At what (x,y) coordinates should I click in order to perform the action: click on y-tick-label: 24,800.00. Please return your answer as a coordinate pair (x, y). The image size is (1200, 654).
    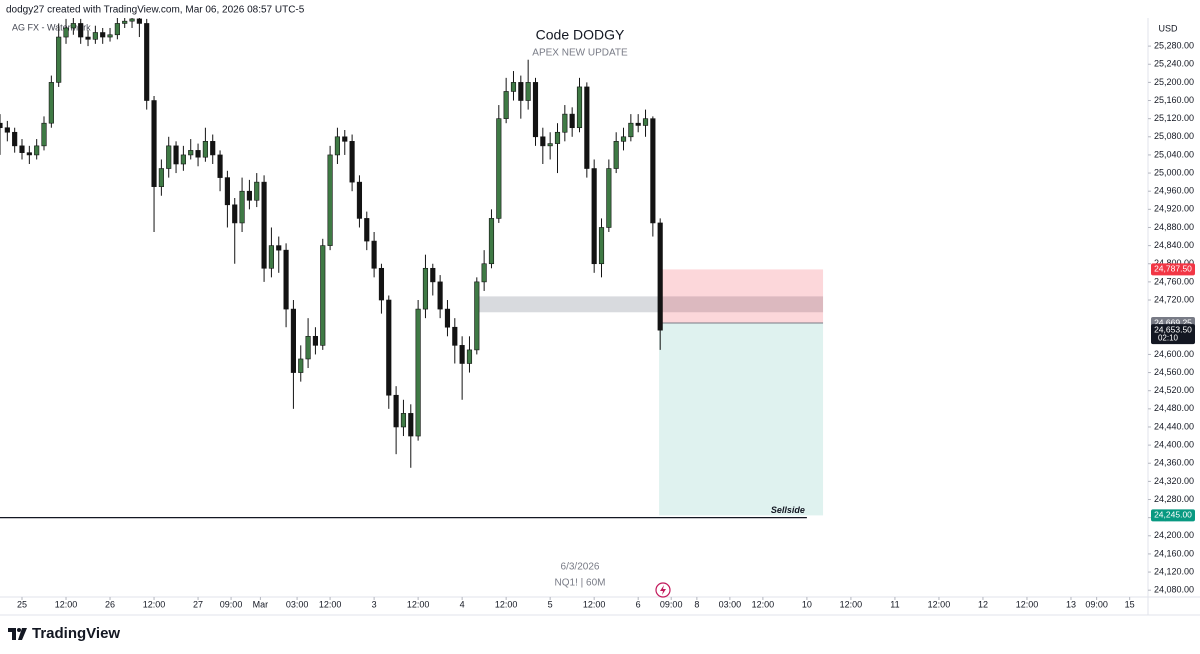
    Looking at the image, I should click on (1174, 263).